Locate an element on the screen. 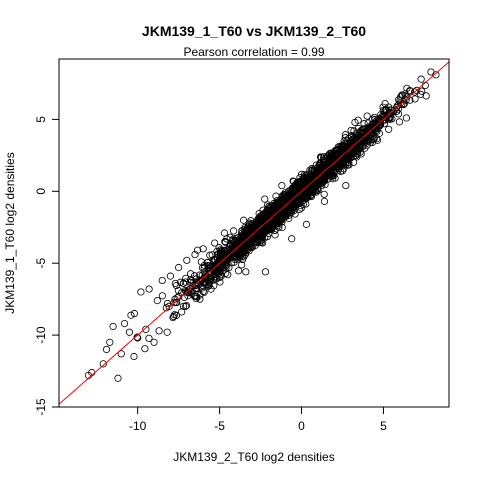 The width and height of the screenshot is (480, 480). chart-title: JKM139_1_T60 vs JKM139_2_T60 is located at coordinates (254, 31).